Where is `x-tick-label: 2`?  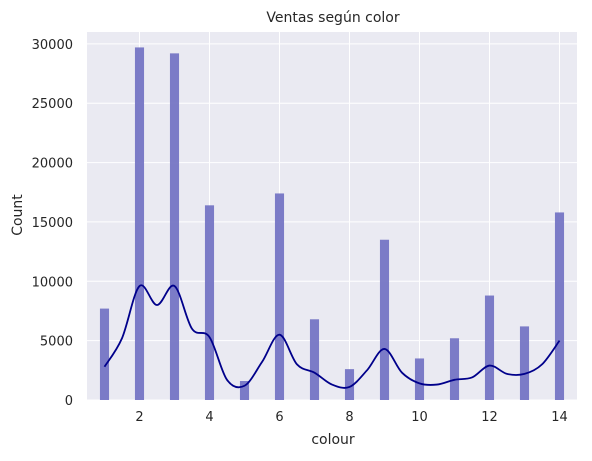
x-tick-label: 2 is located at coordinates (139, 417).